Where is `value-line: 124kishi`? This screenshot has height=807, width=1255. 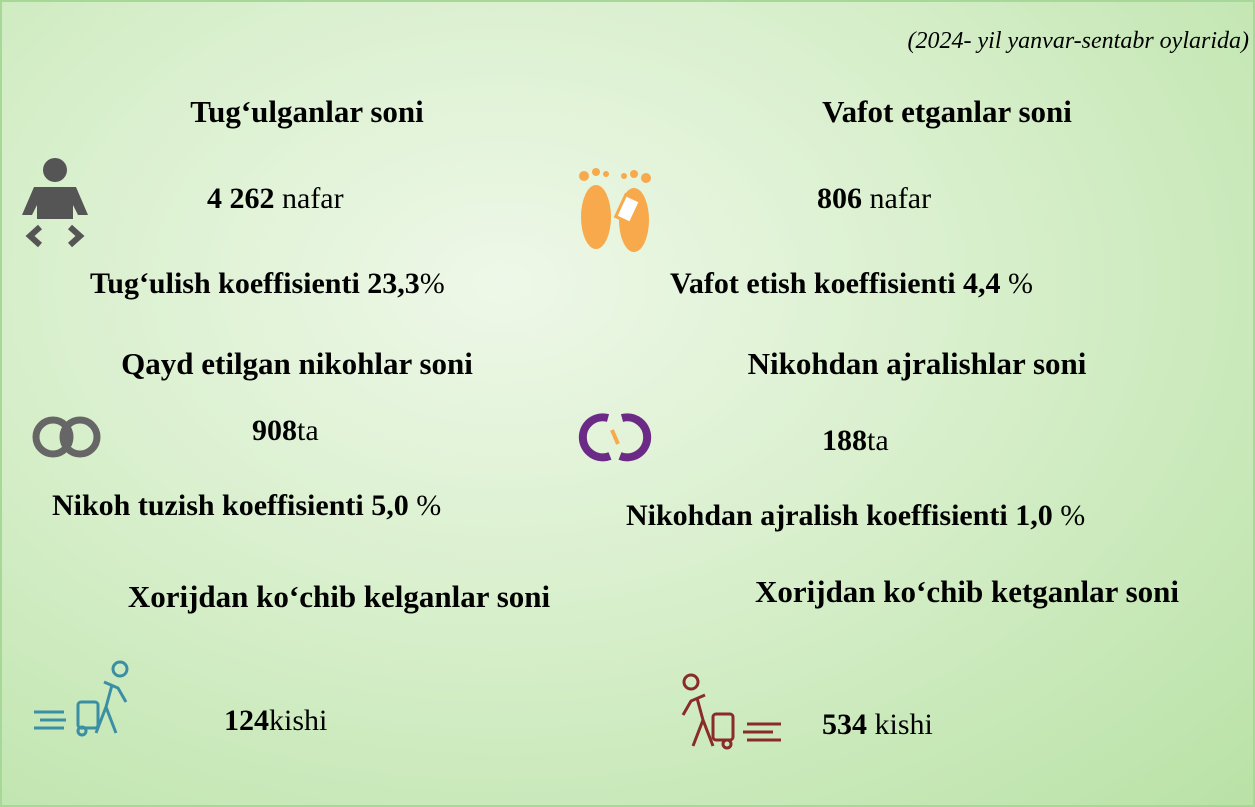
value-line: 124kishi is located at coordinates (275, 721).